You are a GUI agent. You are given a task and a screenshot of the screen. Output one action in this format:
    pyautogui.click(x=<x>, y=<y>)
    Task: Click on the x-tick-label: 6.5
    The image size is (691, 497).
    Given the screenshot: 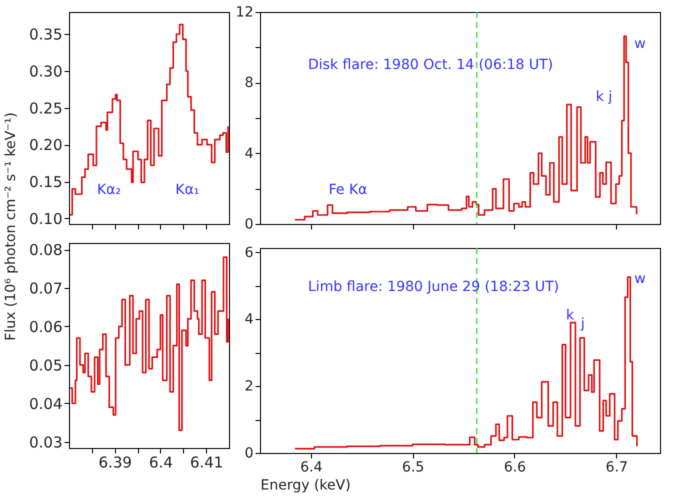 What is the action you would take?
    pyautogui.click(x=413, y=468)
    